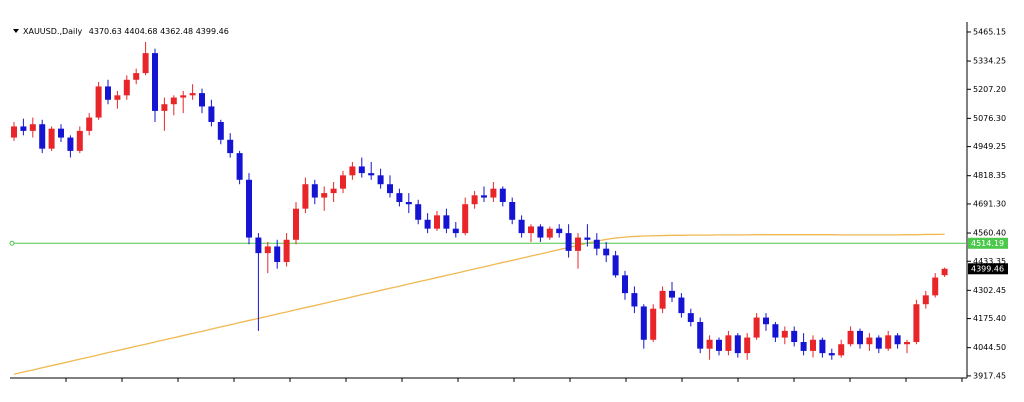 This screenshot has width=1024, height=402. I want to click on open-value: 4370.63, so click(105, 31).